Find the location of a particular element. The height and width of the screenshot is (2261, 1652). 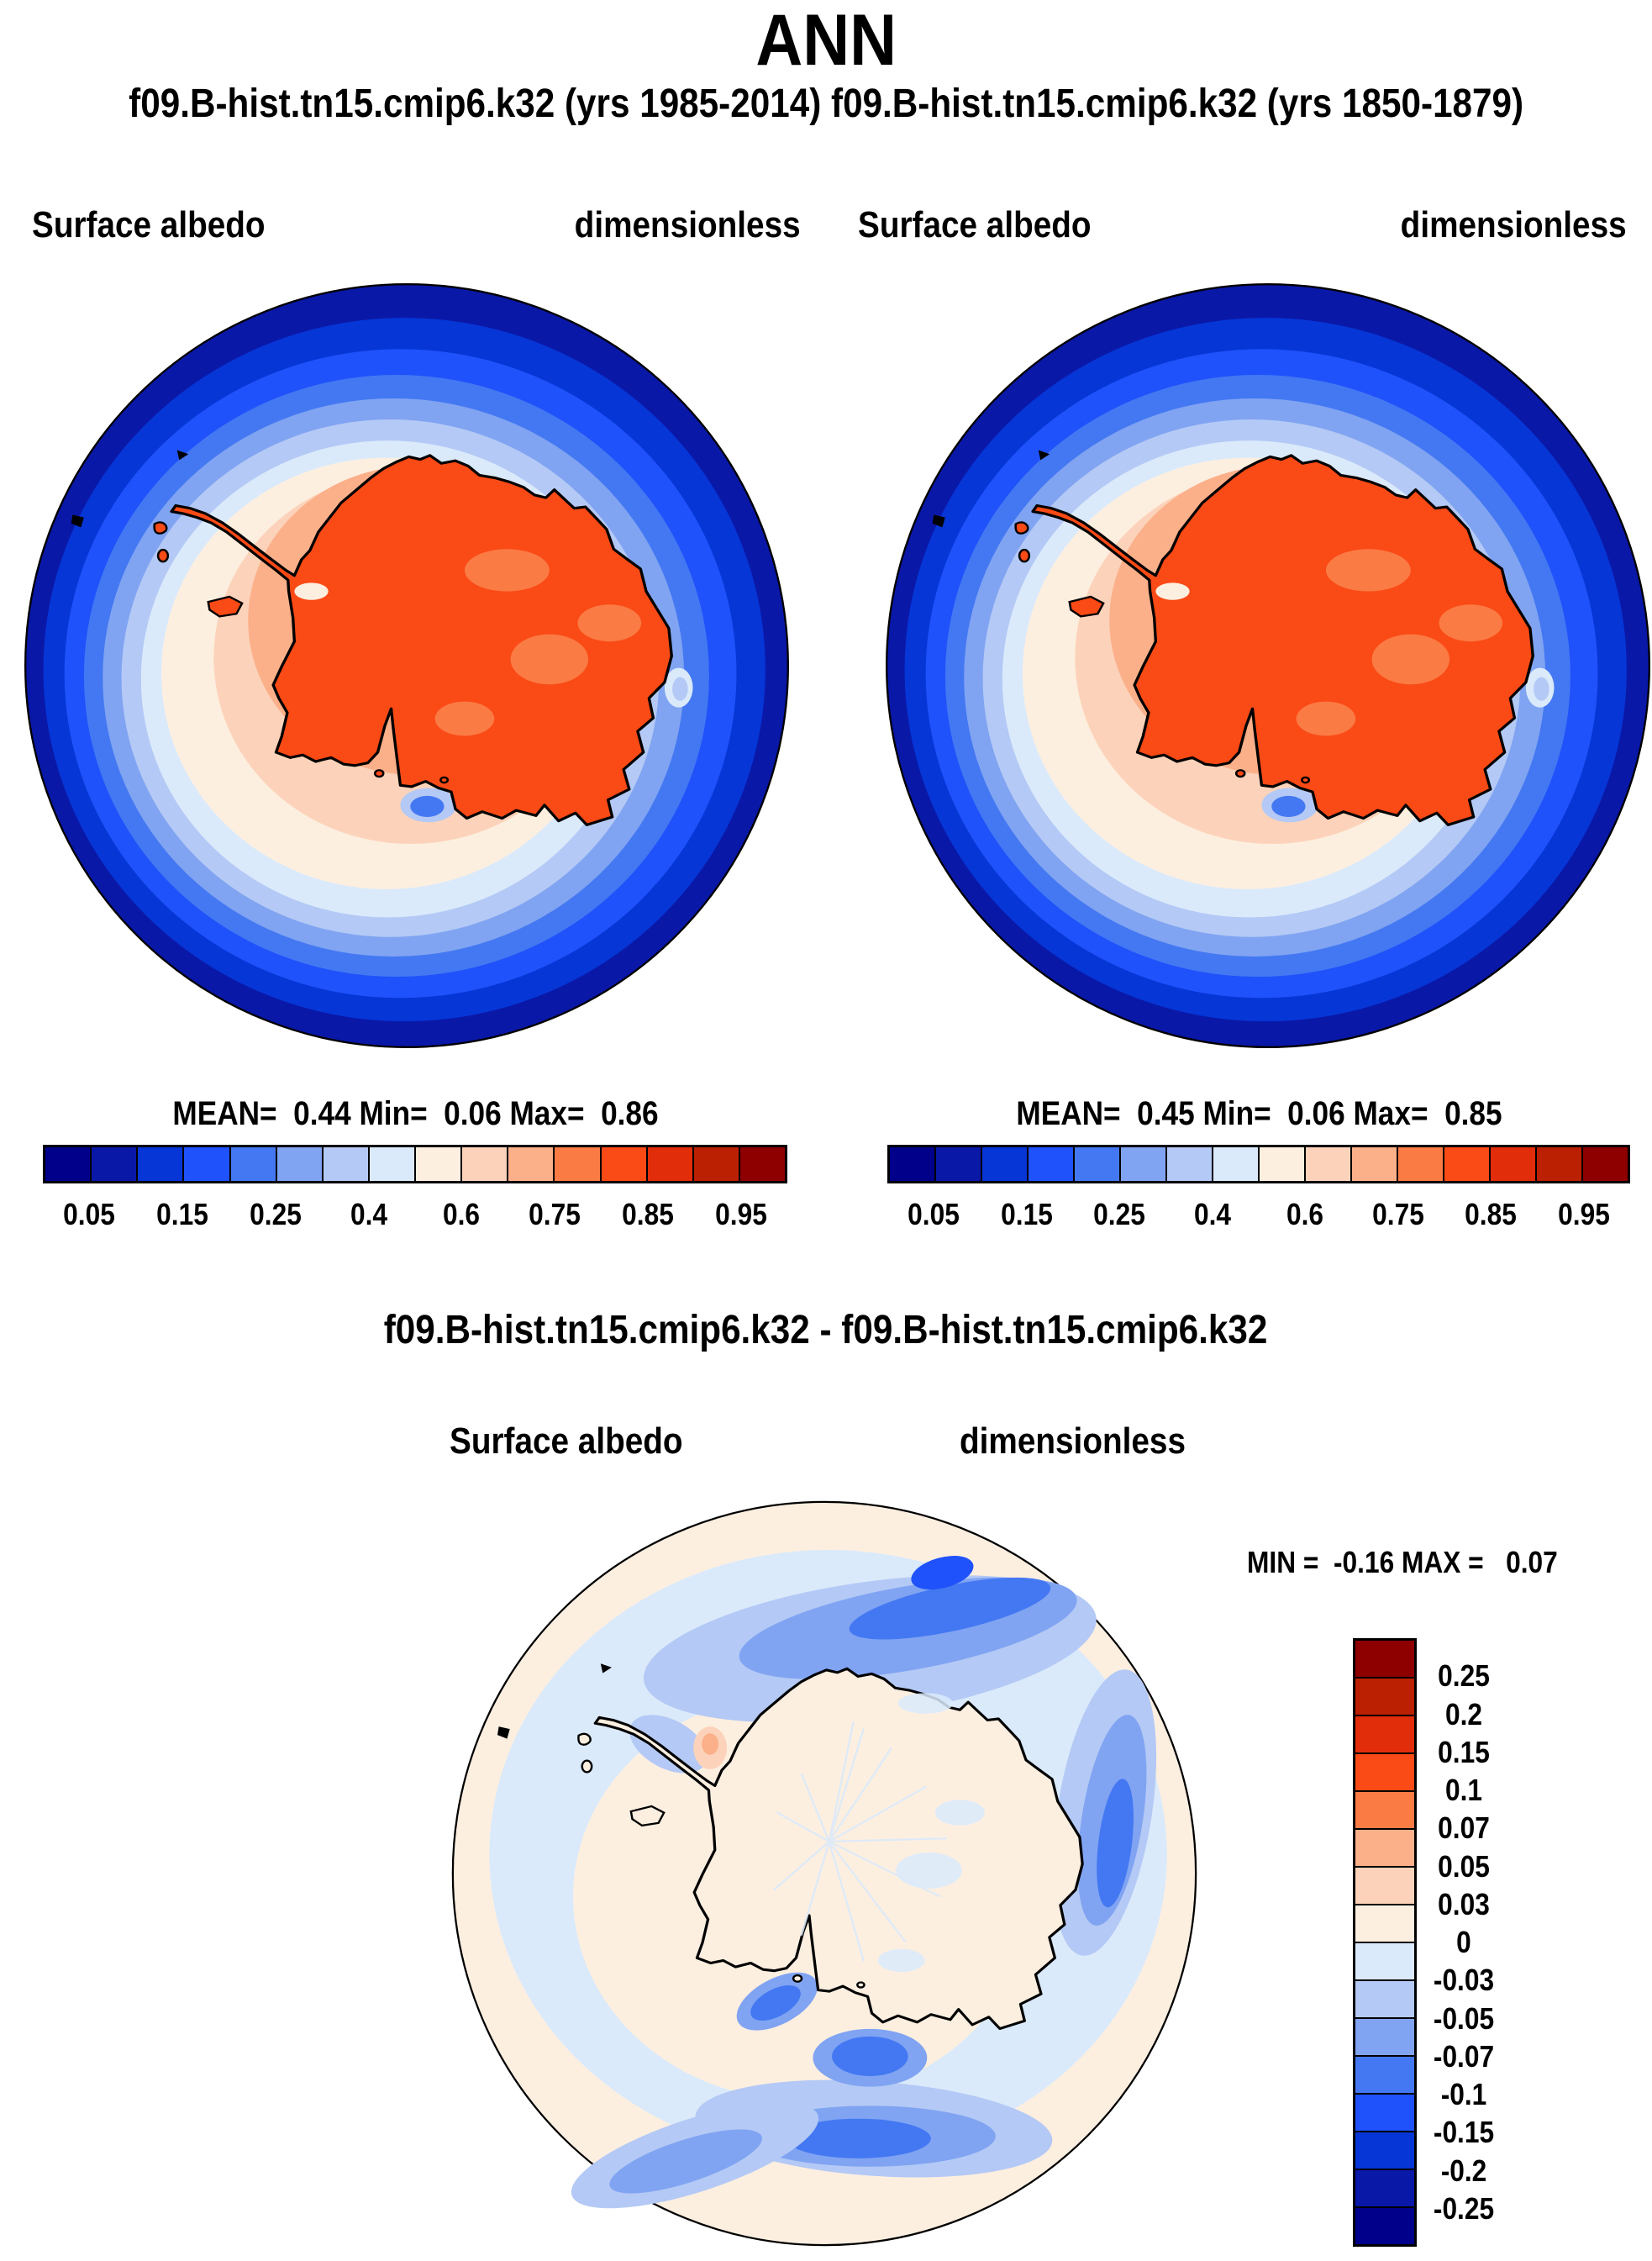

colorbar-case1 is located at coordinates (415, 1164).